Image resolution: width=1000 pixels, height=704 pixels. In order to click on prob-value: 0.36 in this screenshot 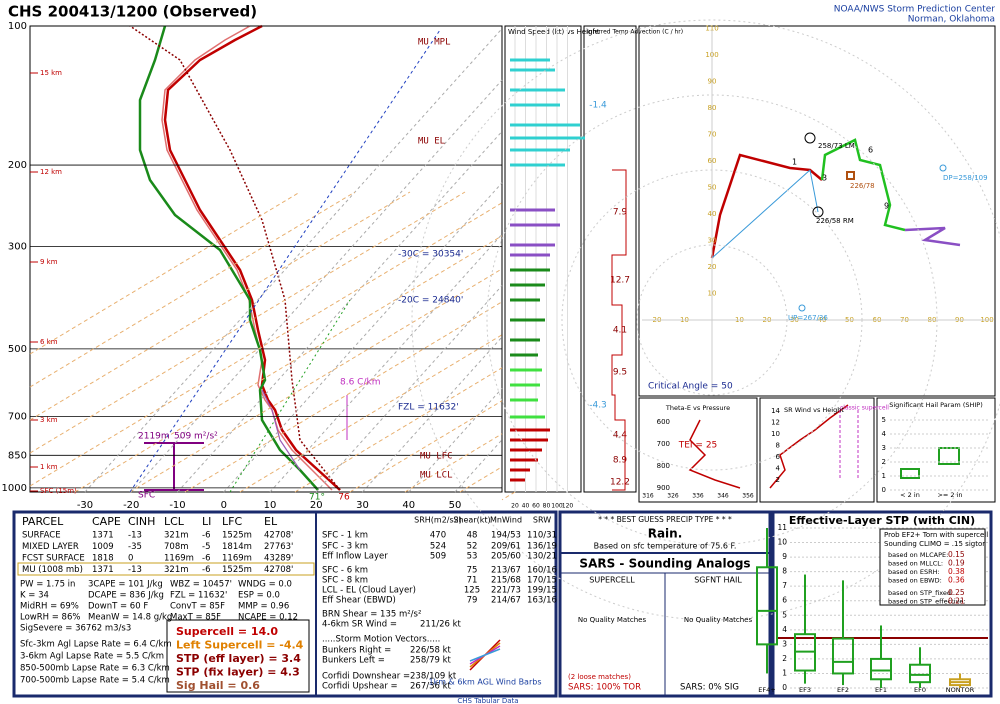, I will do `click(956, 580)`.